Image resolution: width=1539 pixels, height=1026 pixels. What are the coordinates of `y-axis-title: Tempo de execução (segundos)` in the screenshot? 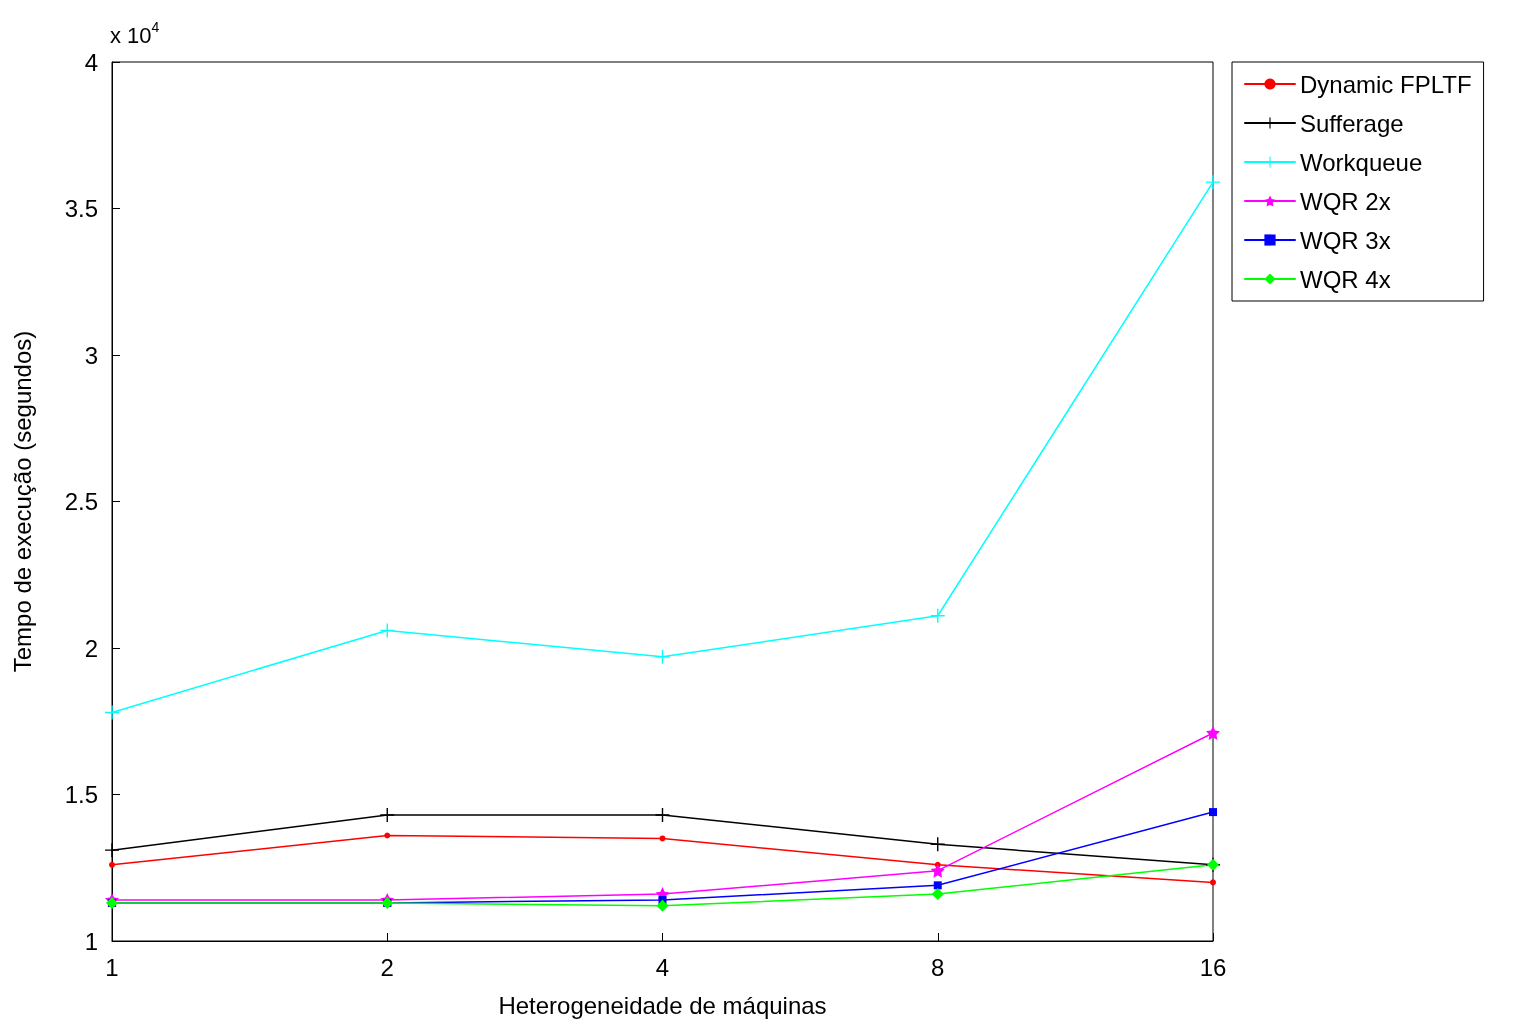 It's located at (22, 501).